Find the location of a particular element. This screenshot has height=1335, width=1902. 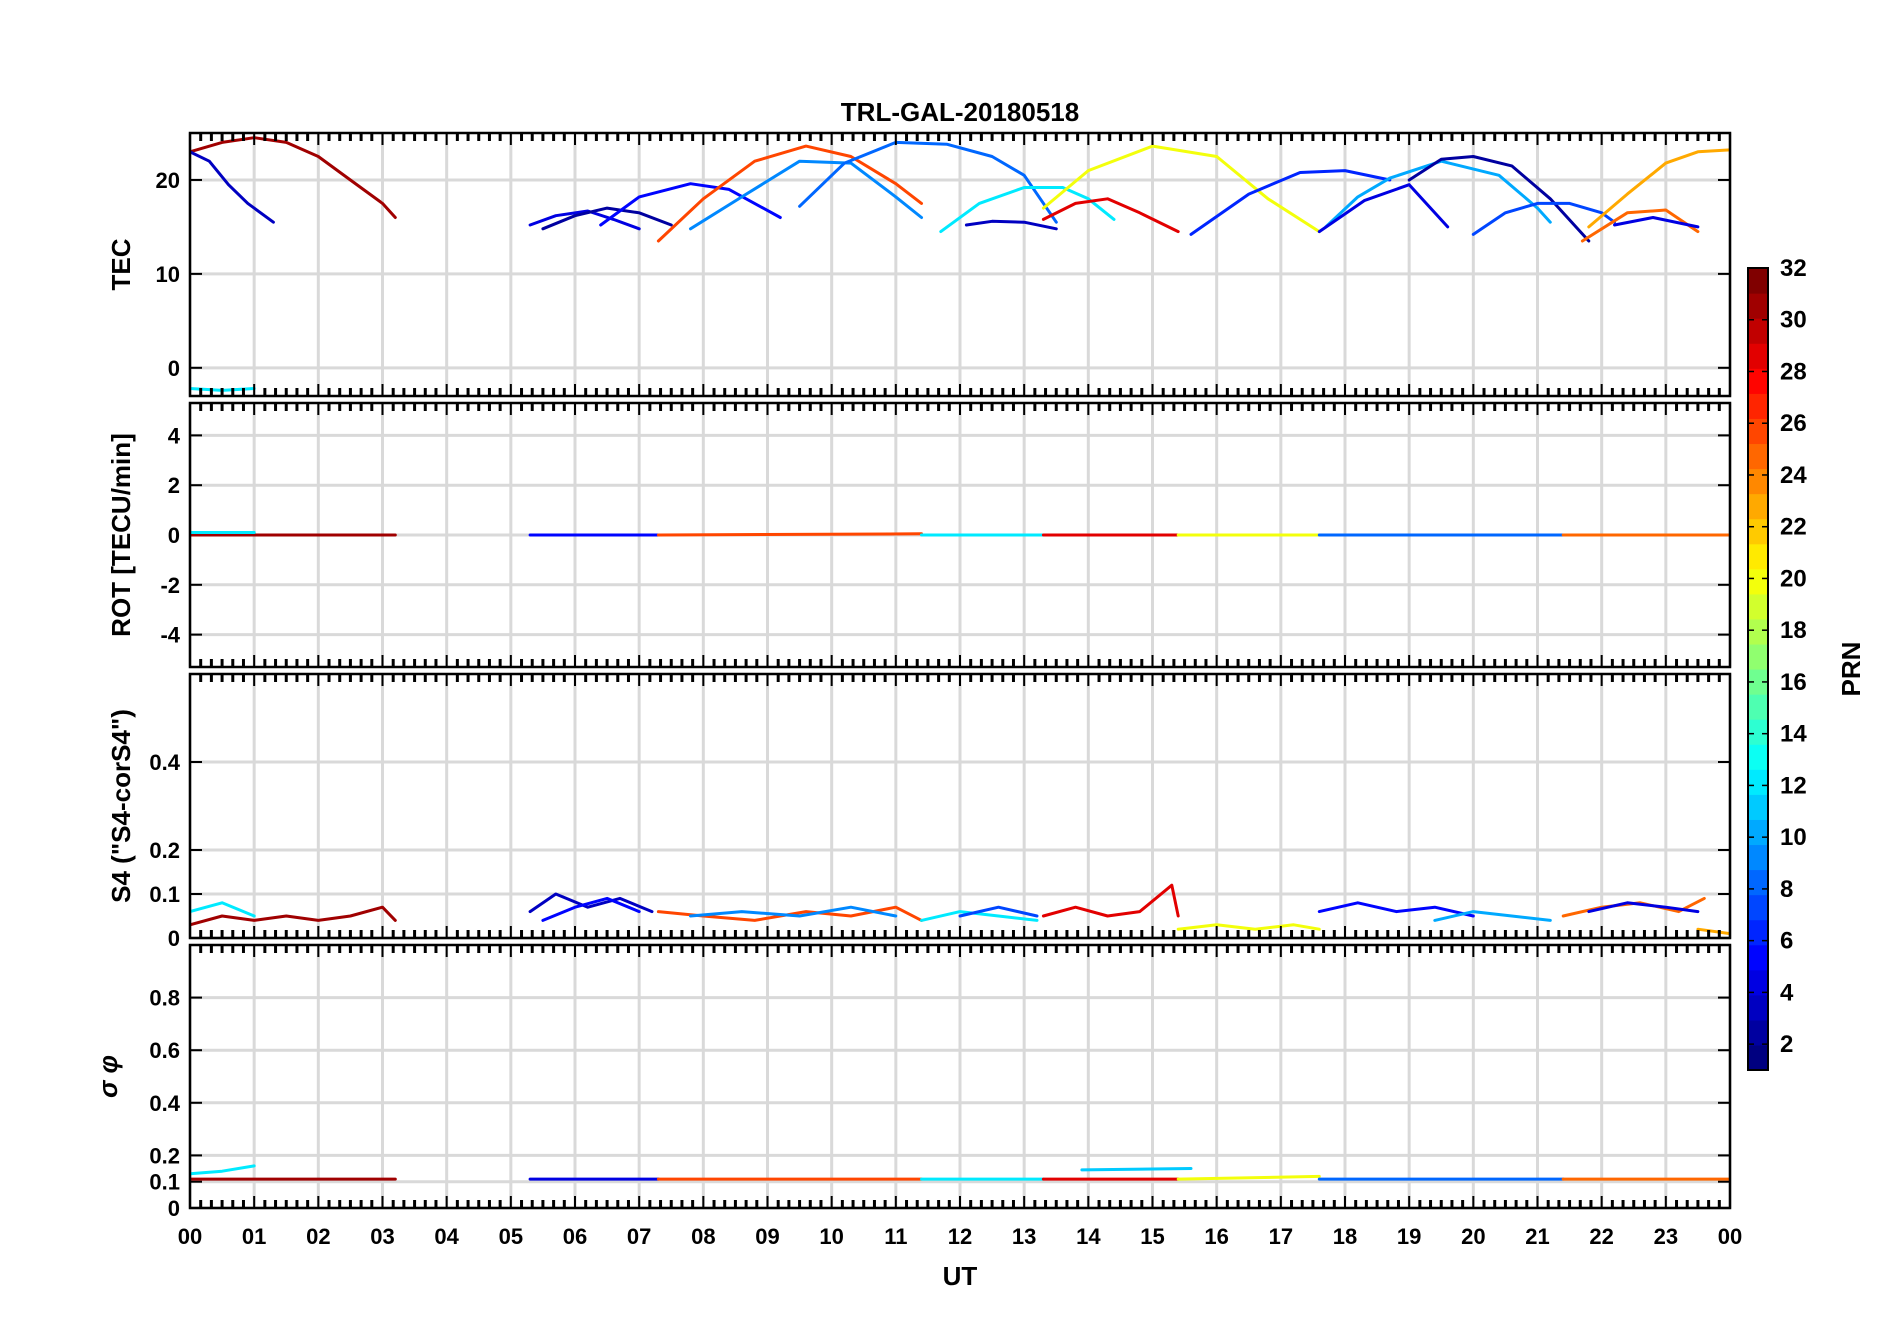

colorbar-tick-label: 14 is located at coordinates (1793, 734).